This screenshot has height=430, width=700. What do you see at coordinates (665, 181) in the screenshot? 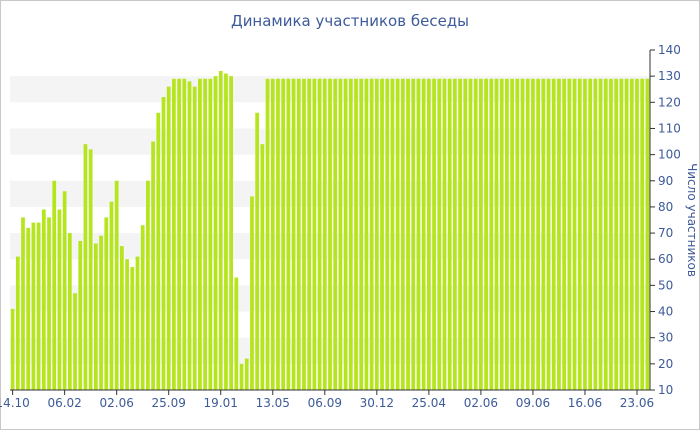
I see `y-tick-label: 90` at bounding box center [665, 181].